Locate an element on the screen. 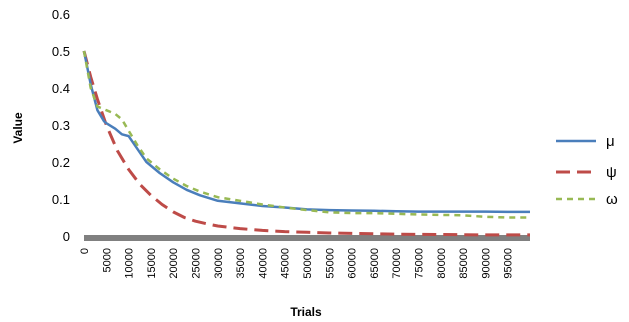 This screenshot has width=629, height=322. x-tick-label: 80000 is located at coordinates (442, 263).